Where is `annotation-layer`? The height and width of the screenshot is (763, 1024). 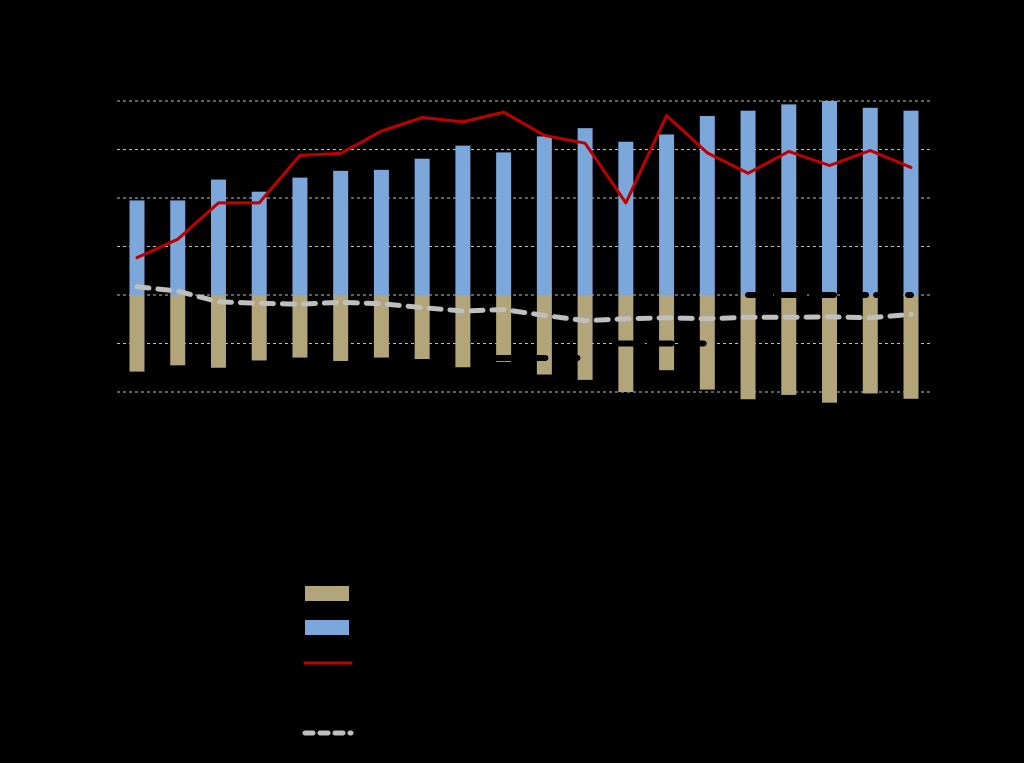 annotation-layer is located at coordinates (701, 327).